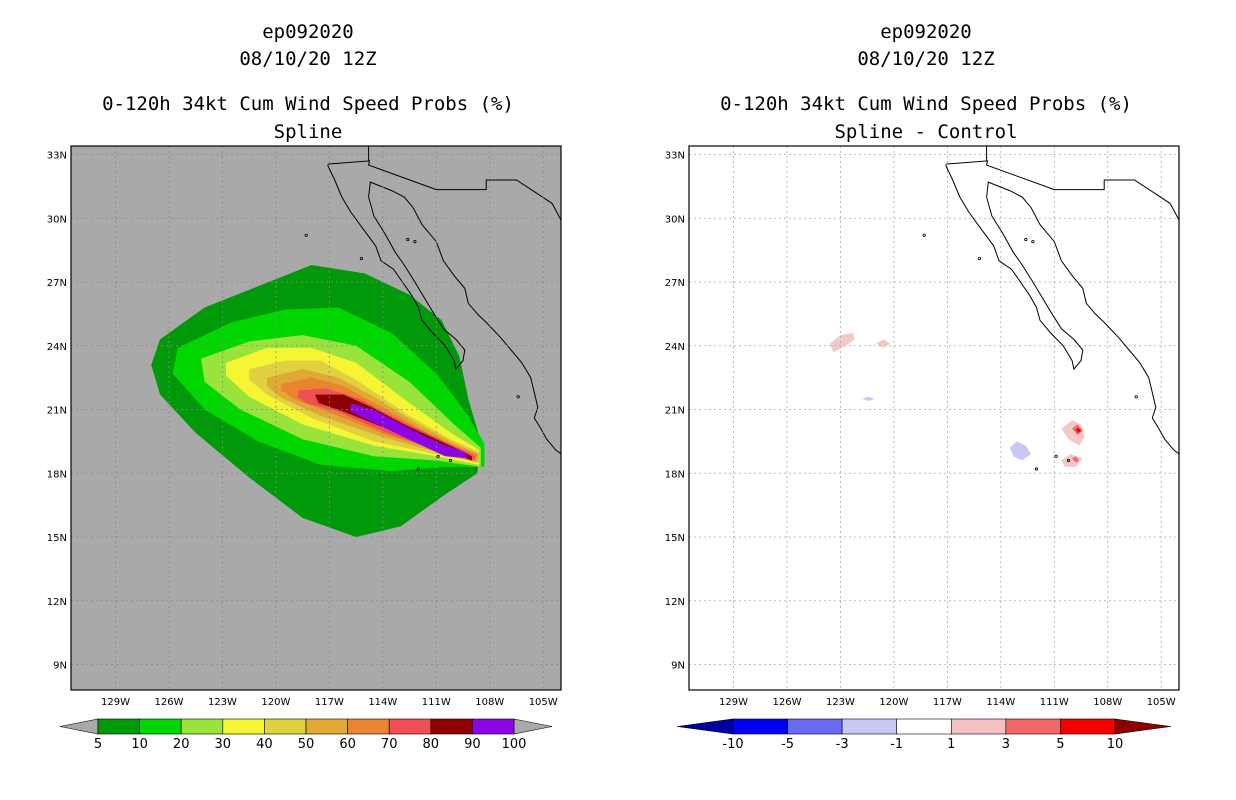  I want to click on border-path, so click(1062, 190).